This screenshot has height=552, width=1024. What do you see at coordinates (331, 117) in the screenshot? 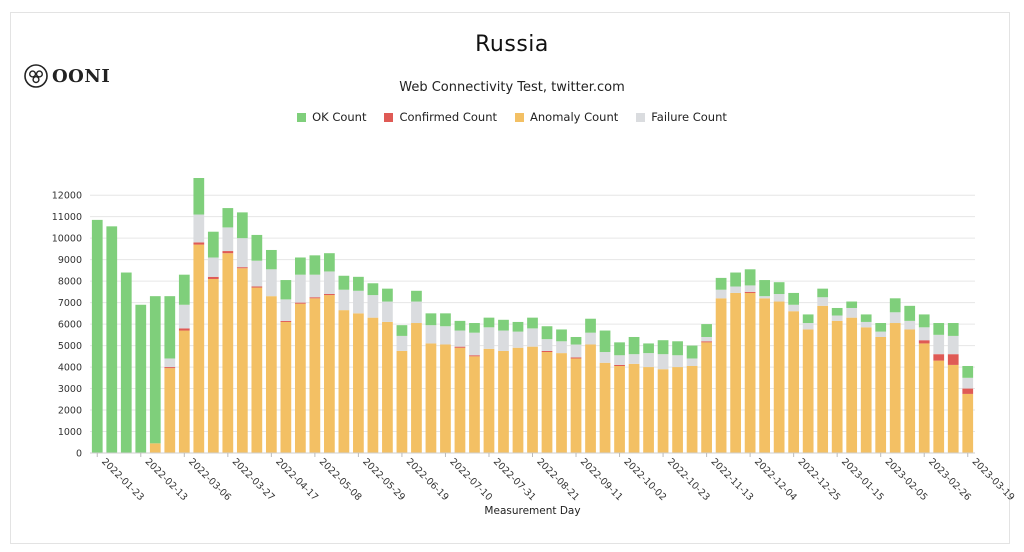
I see `legend-item-ok: OK Count` at bounding box center [331, 117].